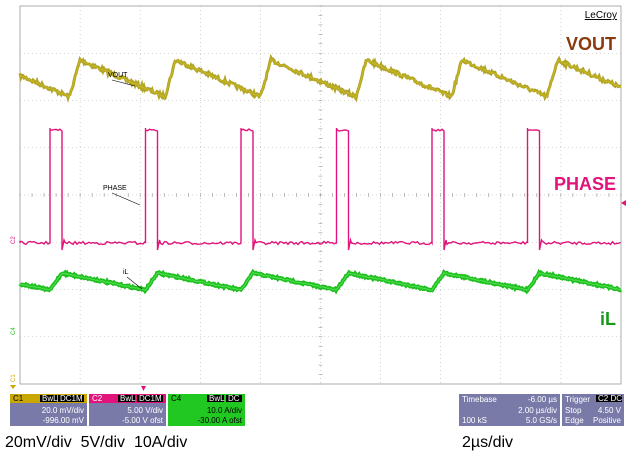 The width and height of the screenshot is (631, 453). What do you see at coordinates (145, 410) in the screenshot?
I see `c2-scale: 5.00 V/div` at bounding box center [145, 410].